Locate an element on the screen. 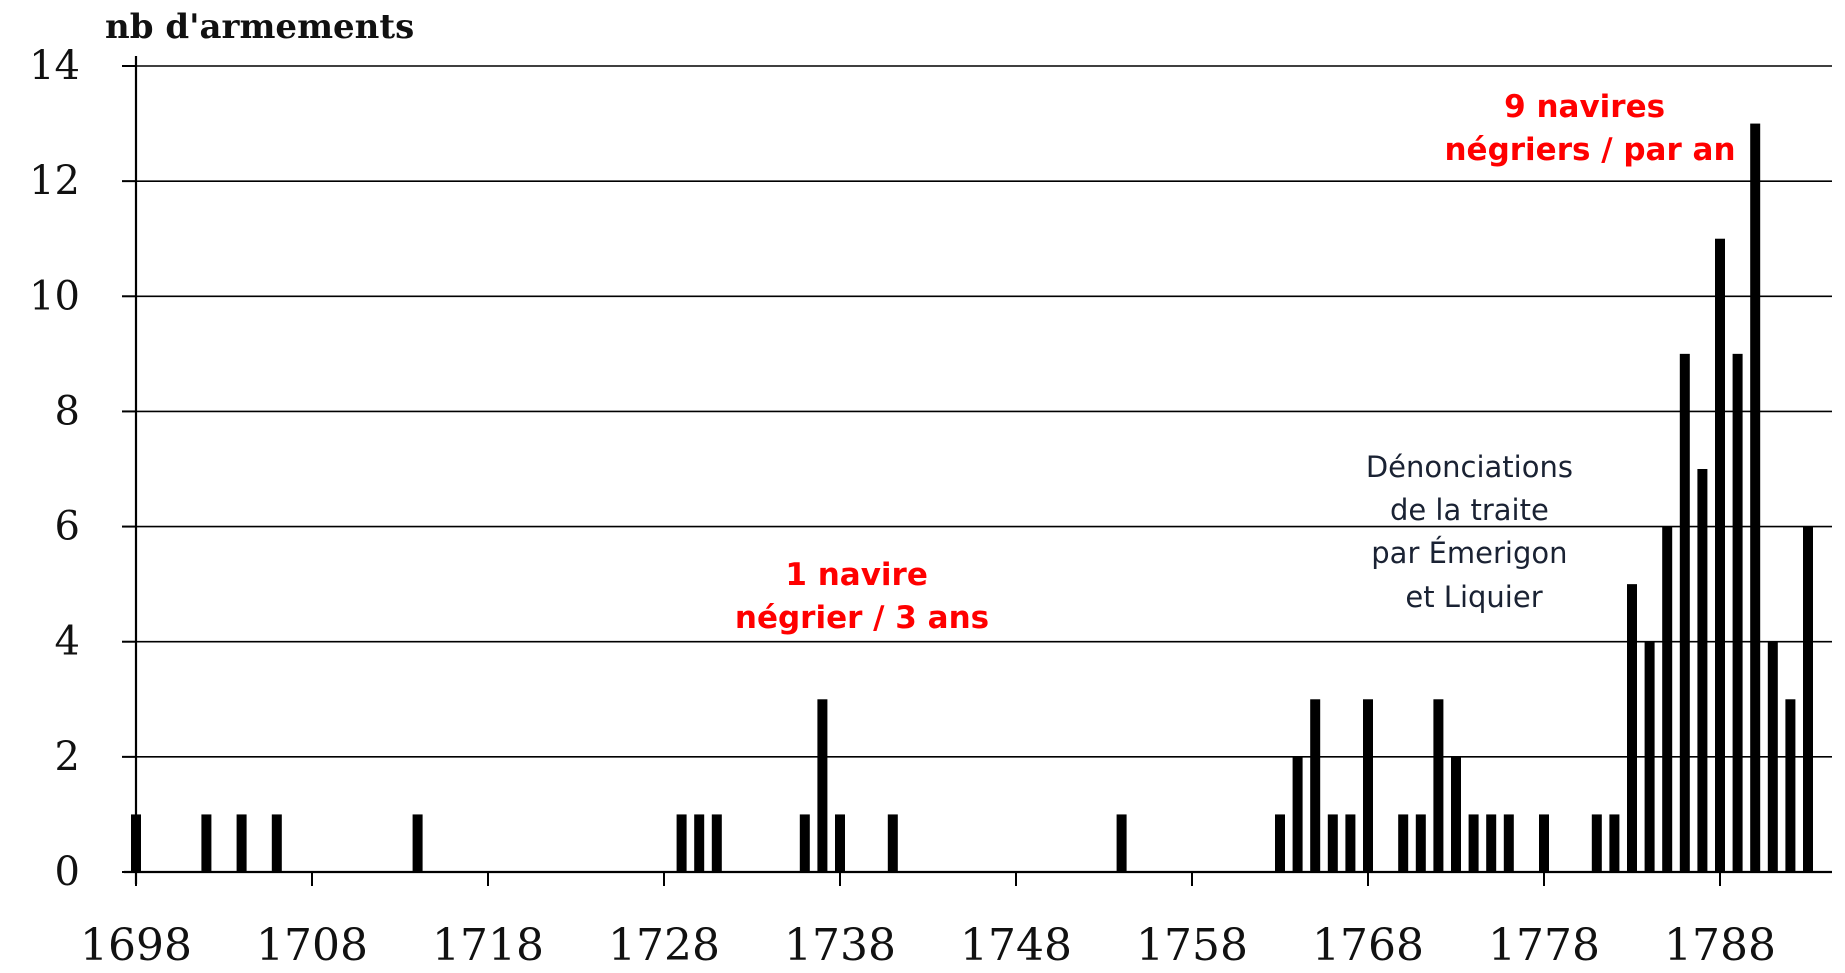 Image resolution: width=1845 pixels, height=973 pixels. annotation-denunciations-line-1: Dénonciations is located at coordinates (1469, 467).